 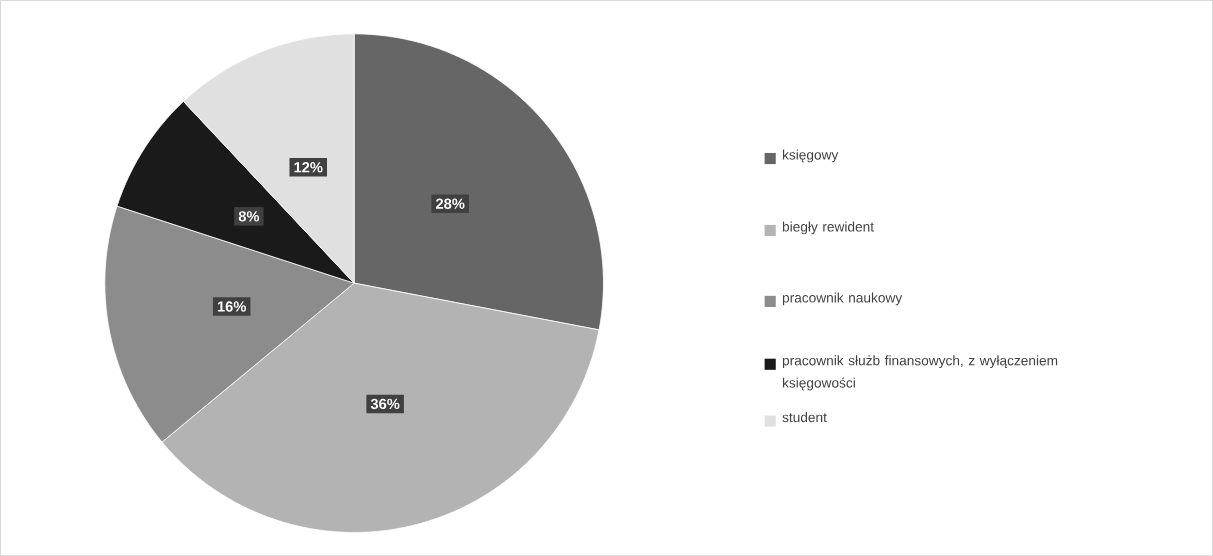 I want to click on data-label: 8%, so click(x=249, y=216).